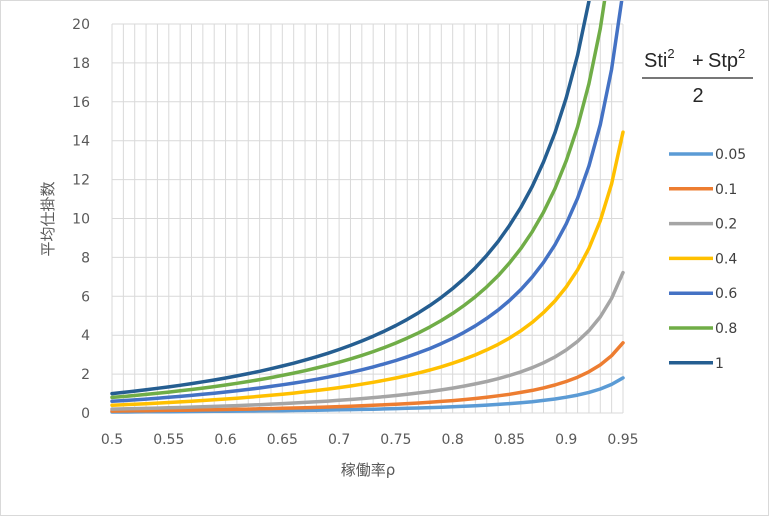 Image resolution: width=769 pixels, height=517 pixels. Describe the element at coordinates (719, 364) in the screenshot. I see `legend-label: 1` at that location.